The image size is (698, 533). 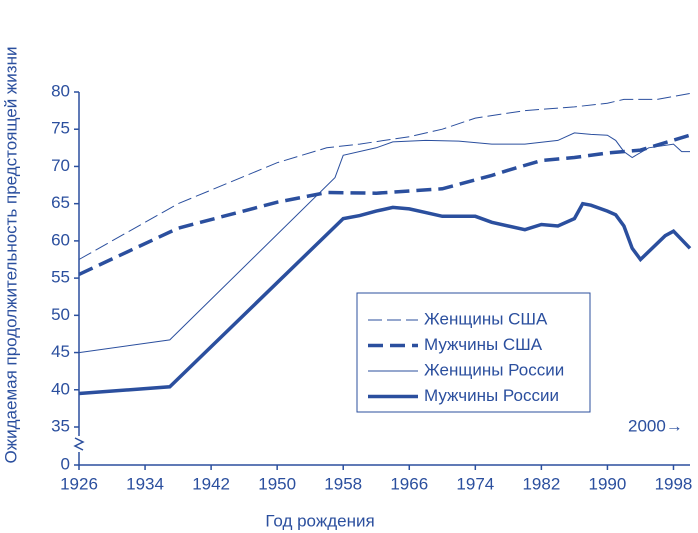 What do you see at coordinates (145, 483) in the screenshot?
I see `x-tick-label: 1934` at bounding box center [145, 483].